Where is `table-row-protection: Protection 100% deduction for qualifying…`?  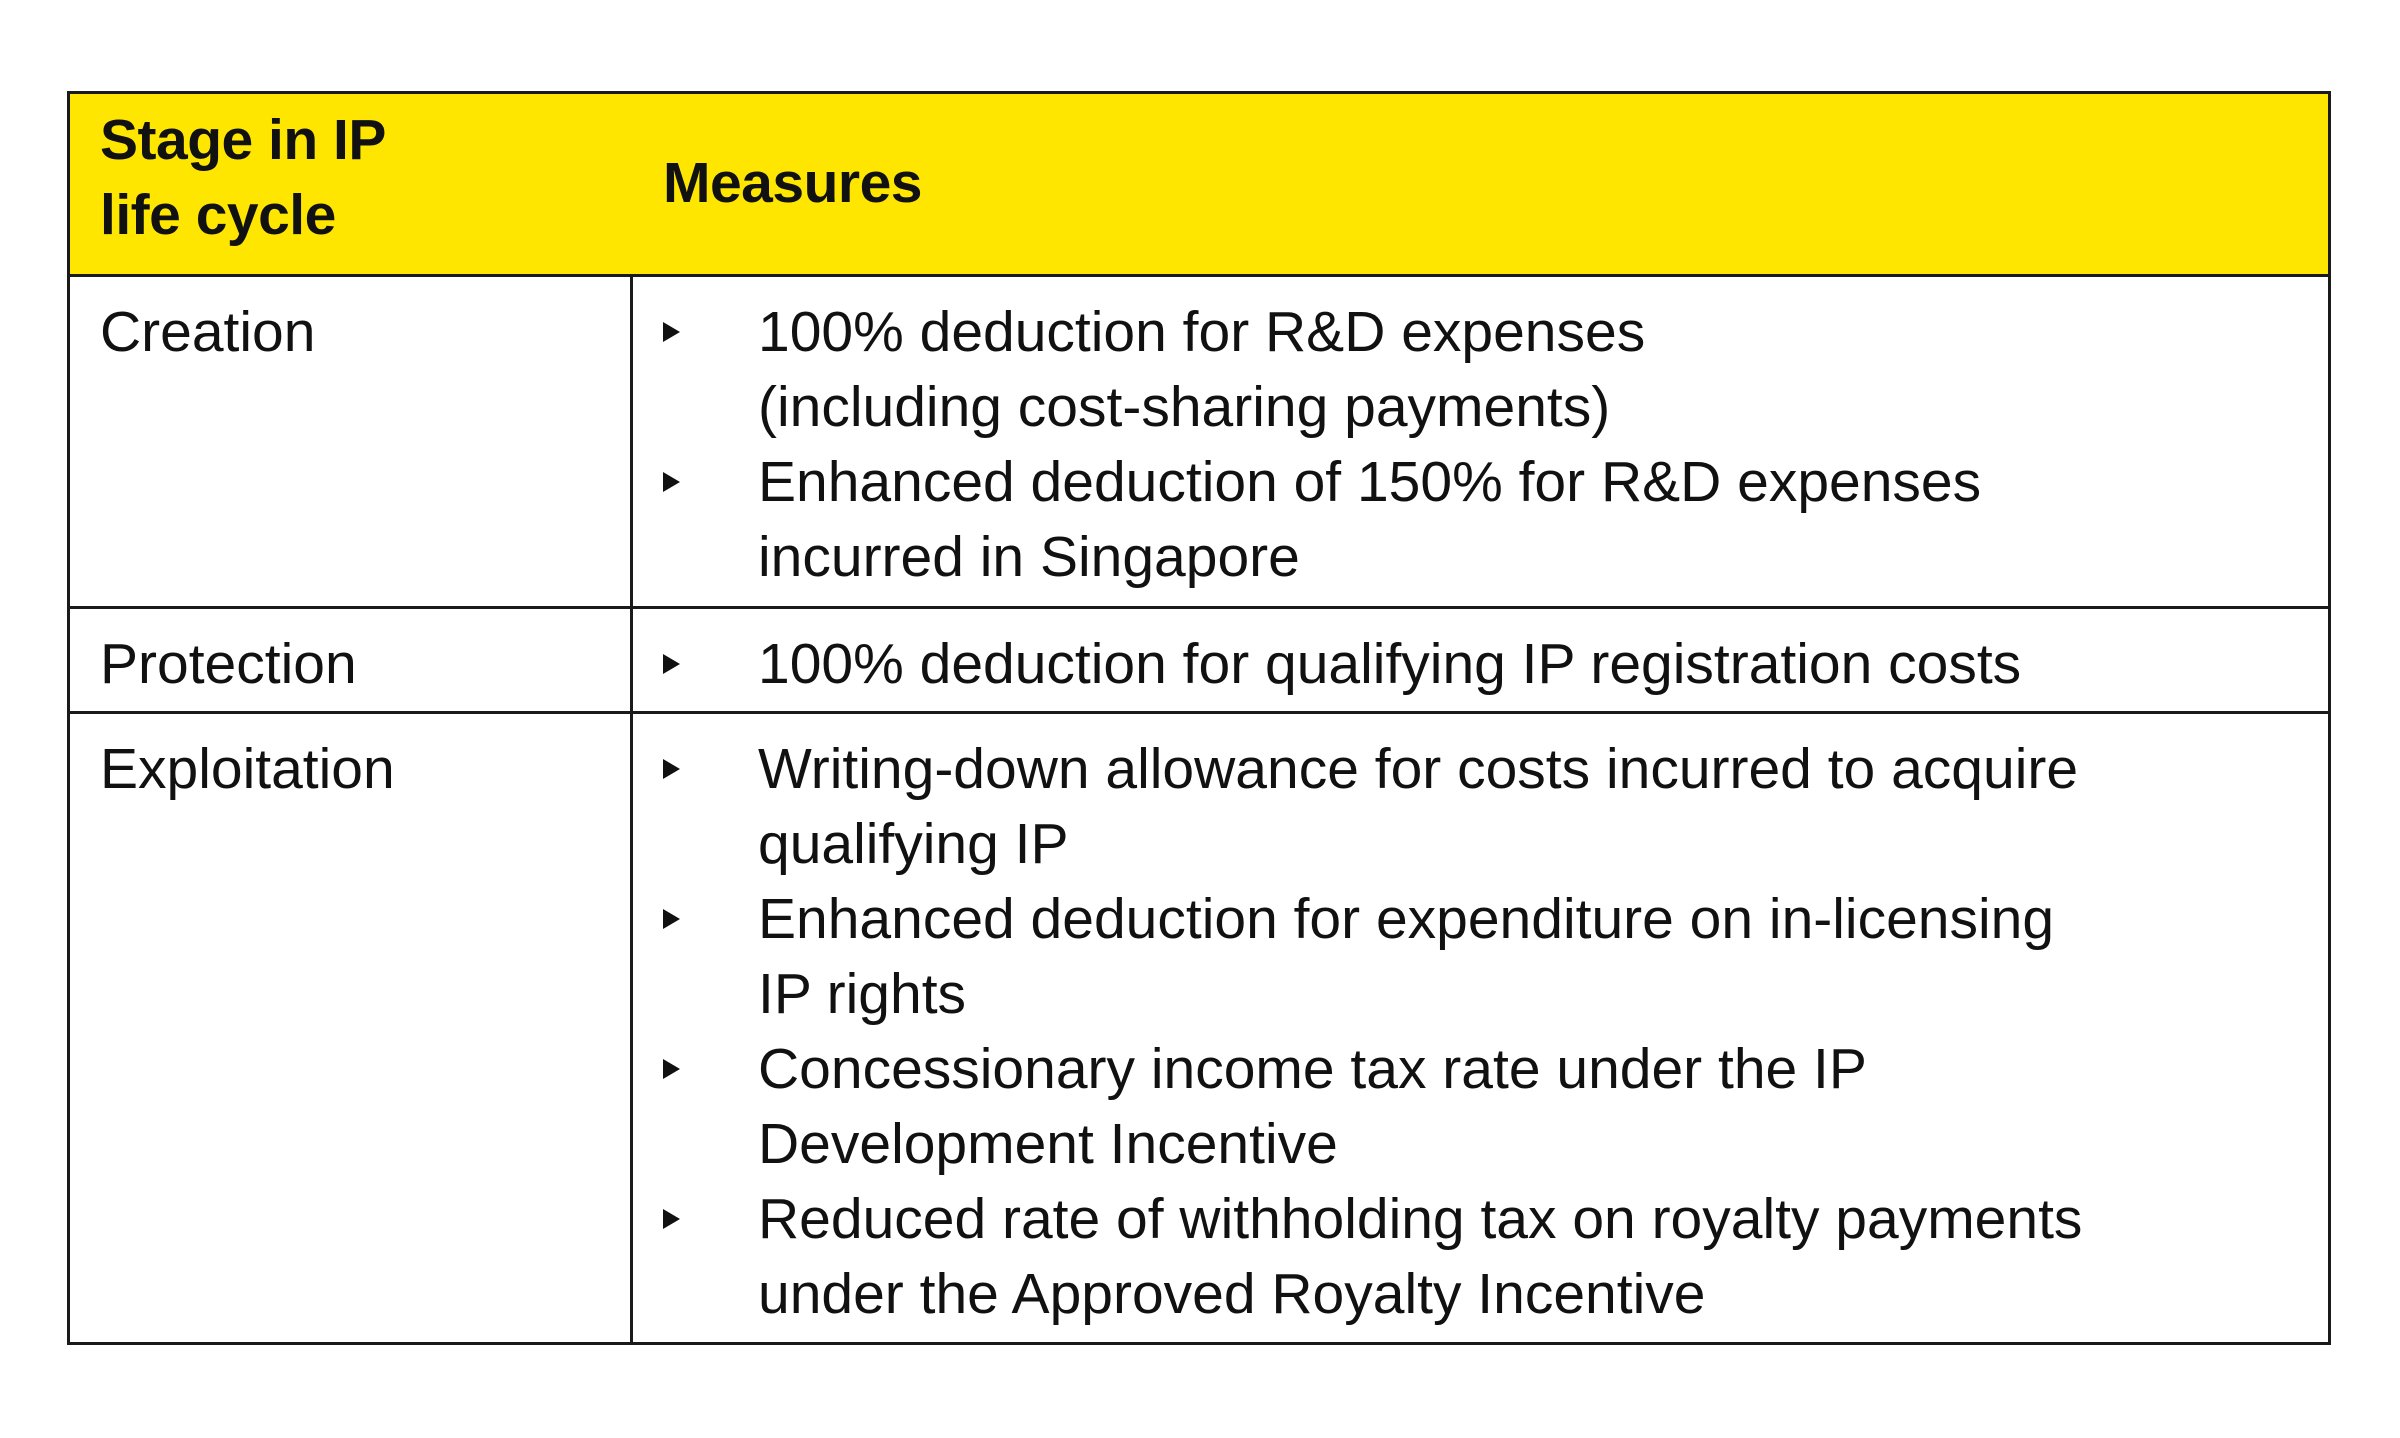 table-row-protection: Protection 100% deduction for qualifying… is located at coordinates (1199, 660).